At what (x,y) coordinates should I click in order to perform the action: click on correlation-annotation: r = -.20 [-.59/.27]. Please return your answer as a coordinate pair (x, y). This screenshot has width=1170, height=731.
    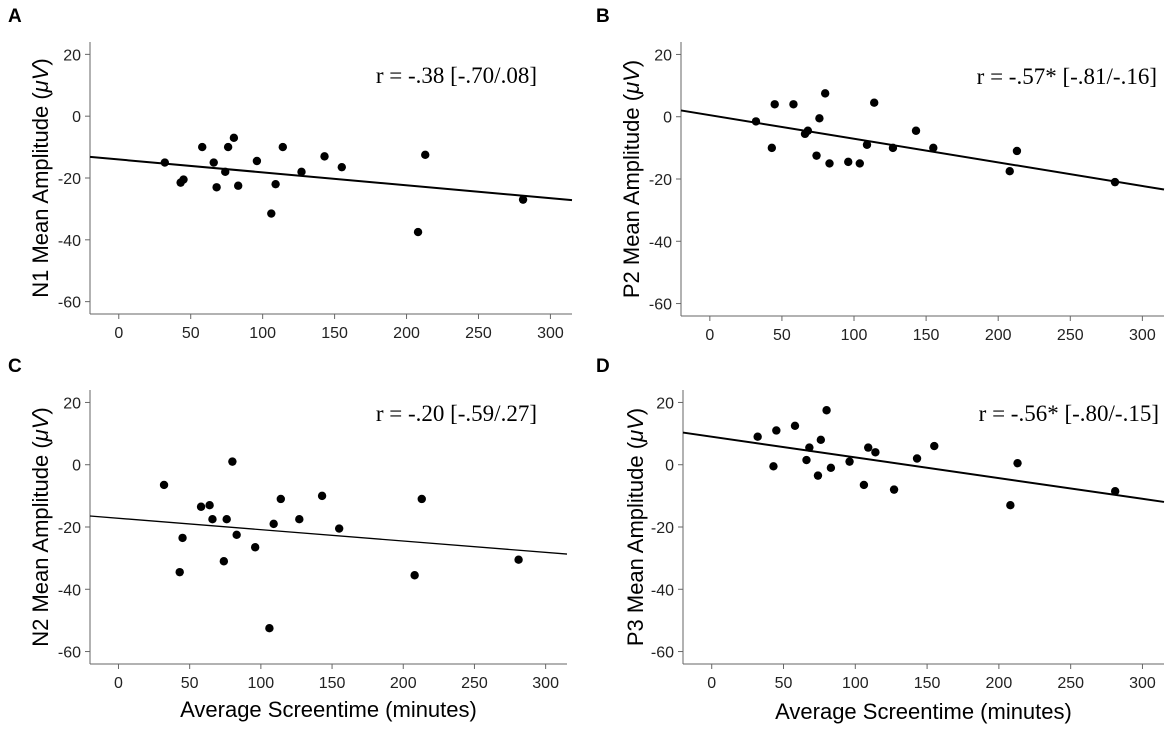
    Looking at the image, I should click on (456, 413).